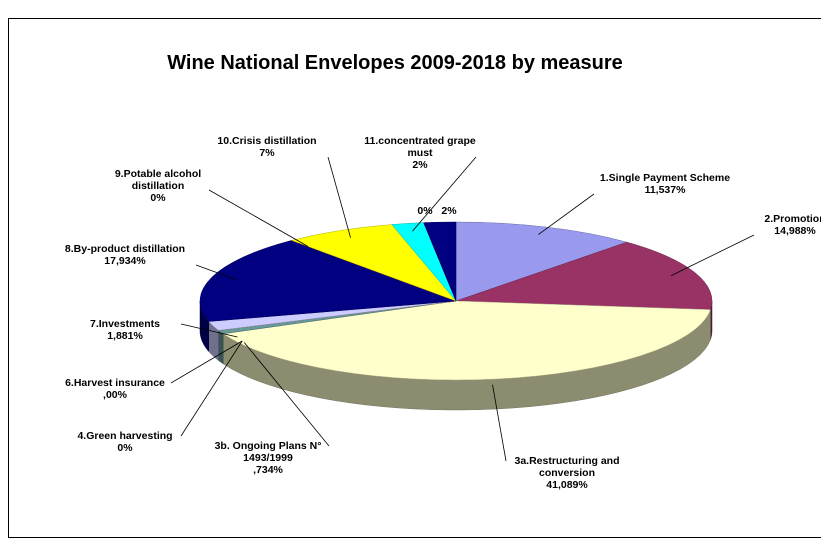 This screenshot has width=821, height=538. What do you see at coordinates (125, 336) in the screenshot?
I see `value-label: 1,881%` at bounding box center [125, 336].